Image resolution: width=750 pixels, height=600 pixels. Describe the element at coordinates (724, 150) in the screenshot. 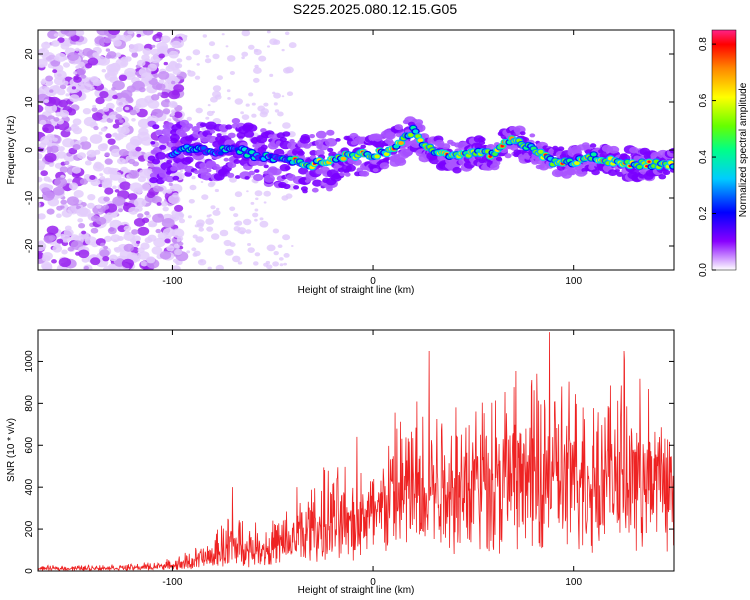

I see `colorbar-gradient` at that location.